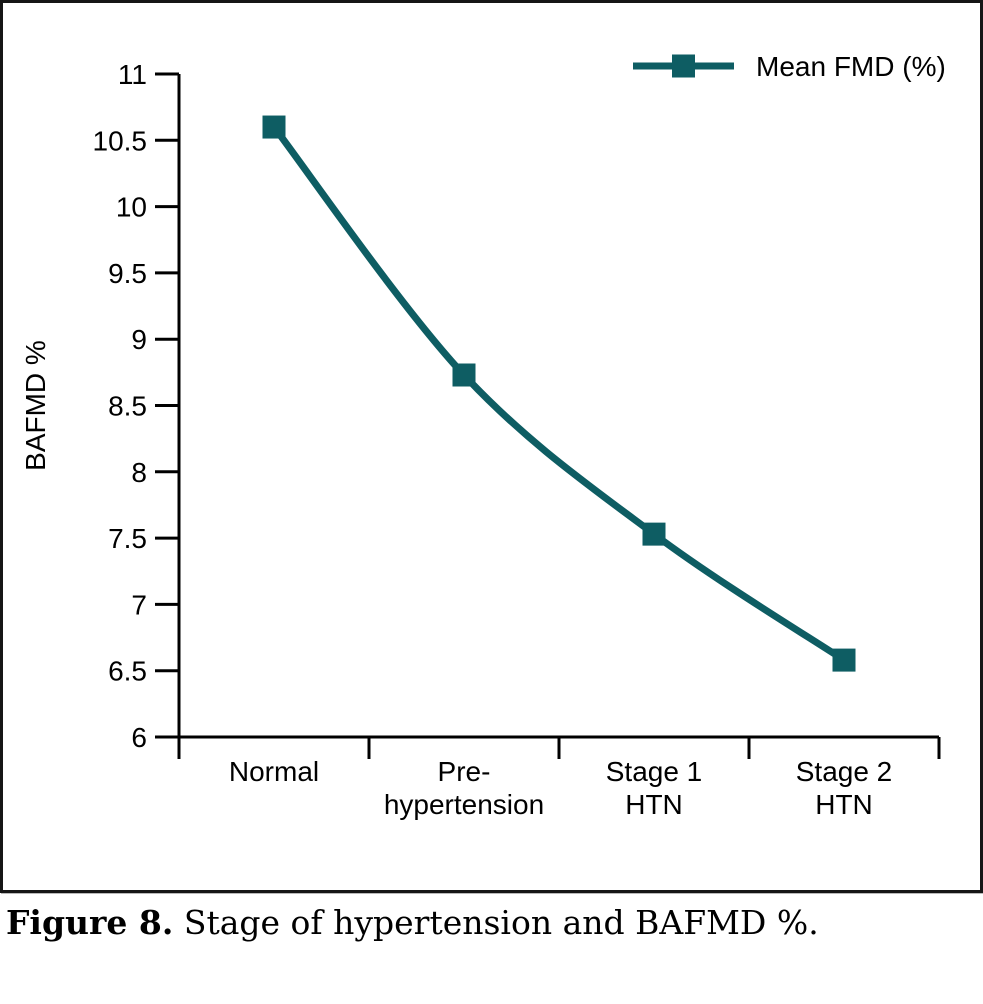 The height and width of the screenshot is (1004, 983). I want to click on y-tick-label: 11, so click(132, 74).